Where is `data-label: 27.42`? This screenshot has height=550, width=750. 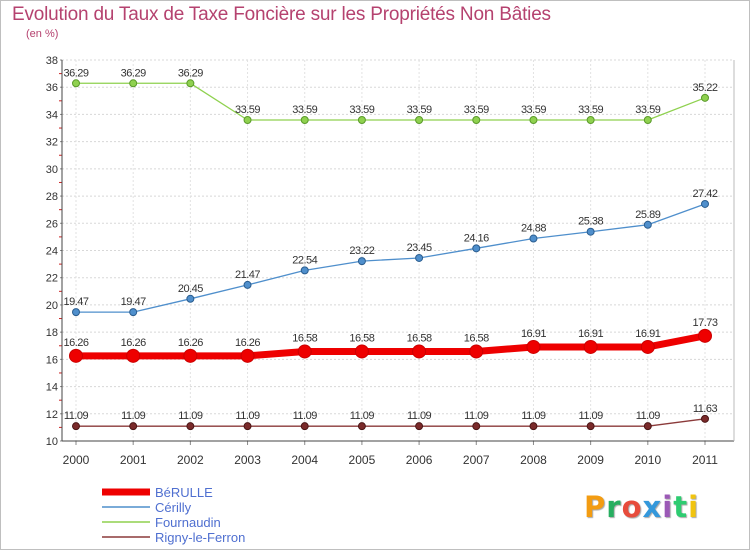
data-label: 27.42 is located at coordinates (704, 194).